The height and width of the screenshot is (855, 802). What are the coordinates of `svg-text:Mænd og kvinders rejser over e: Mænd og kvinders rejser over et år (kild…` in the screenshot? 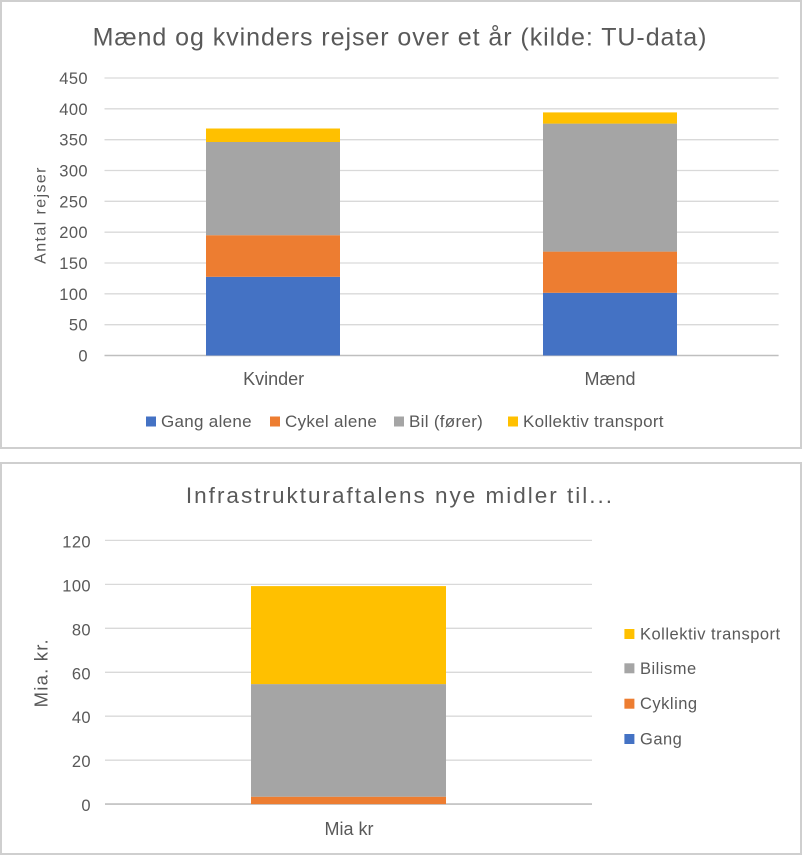 It's located at (400, 38).